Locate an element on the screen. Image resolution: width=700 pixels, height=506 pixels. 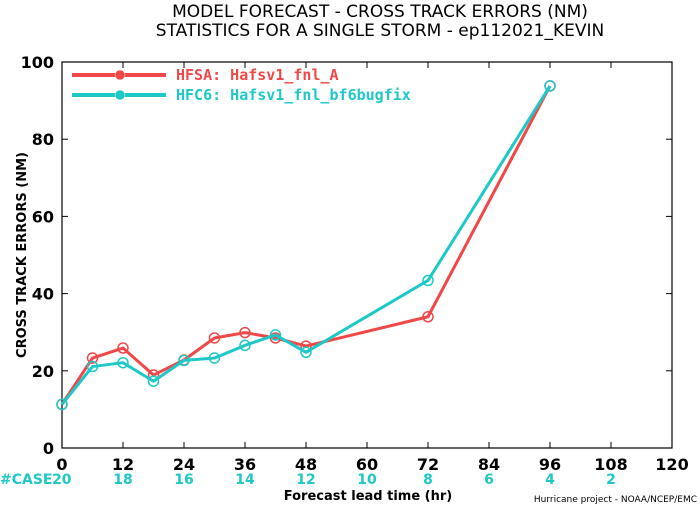
x-tick-label: 0 is located at coordinates (61, 464).